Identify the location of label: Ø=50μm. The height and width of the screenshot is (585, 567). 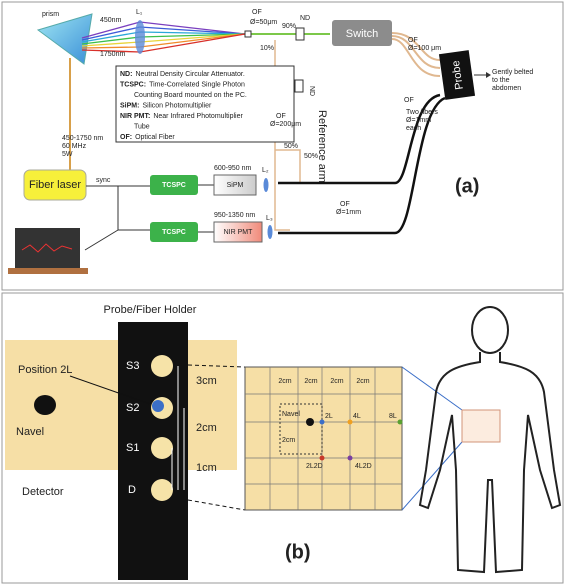
(263, 22).